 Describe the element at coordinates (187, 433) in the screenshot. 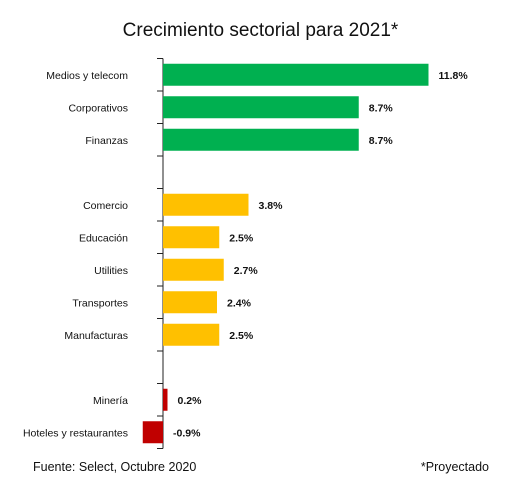

I see `data-label: -0.9%` at that location.